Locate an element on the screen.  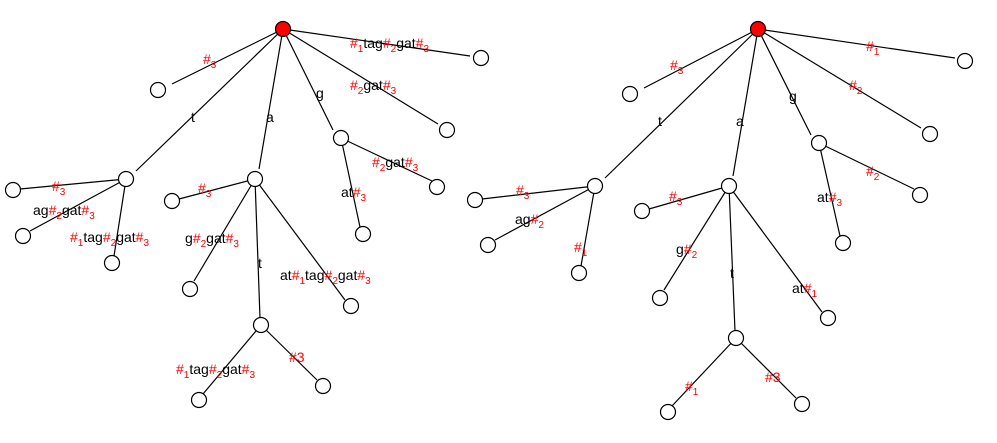
tree-right-label-r-a: a is located at coordinates (740, 121).